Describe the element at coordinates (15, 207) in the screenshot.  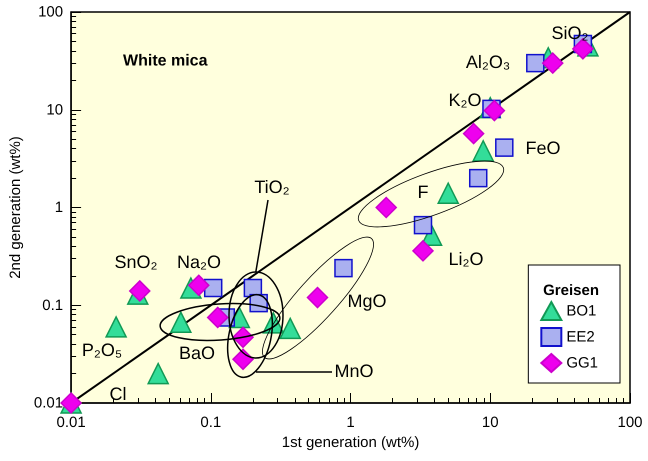
I see `y-axis-title: 2nd generation (wt%)` at that location.